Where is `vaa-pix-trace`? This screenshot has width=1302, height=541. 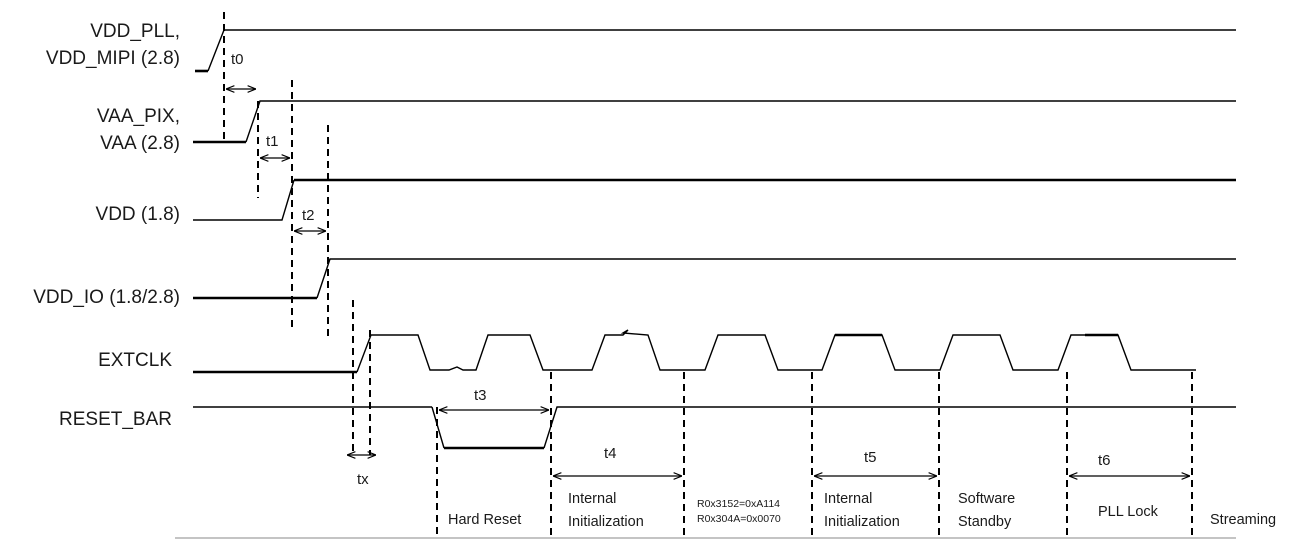 vaa-pix-trace is located at coordinates (740, 121).